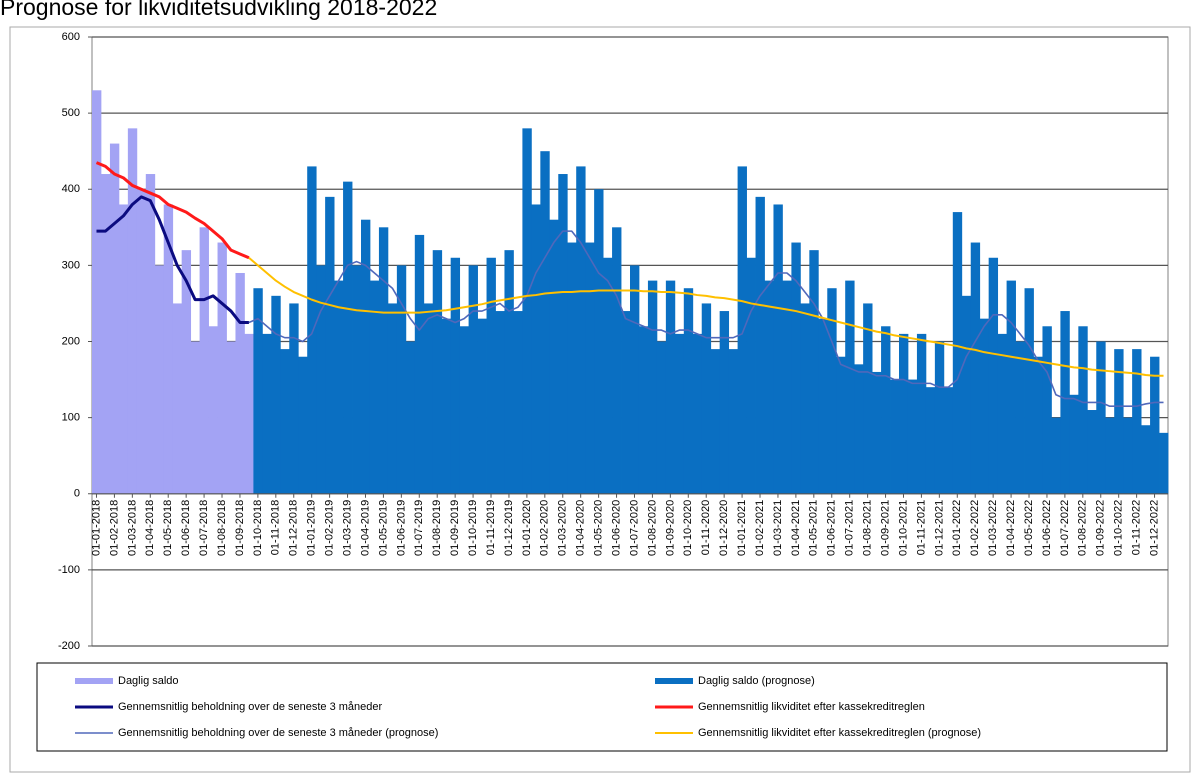 Image resolution: width=1200 pixels, height=781 pixels. What do you see at coordinates (419, 528) in the screenshot?
I see `x-tick-label: 01-07-2019` at bounding box center [419, 528].